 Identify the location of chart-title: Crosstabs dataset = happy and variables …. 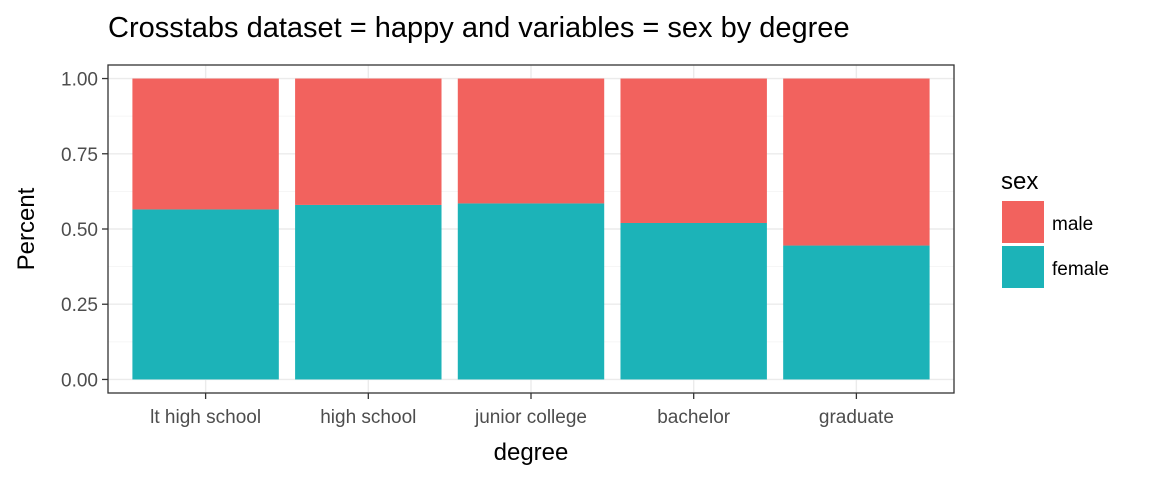
(479, 28).